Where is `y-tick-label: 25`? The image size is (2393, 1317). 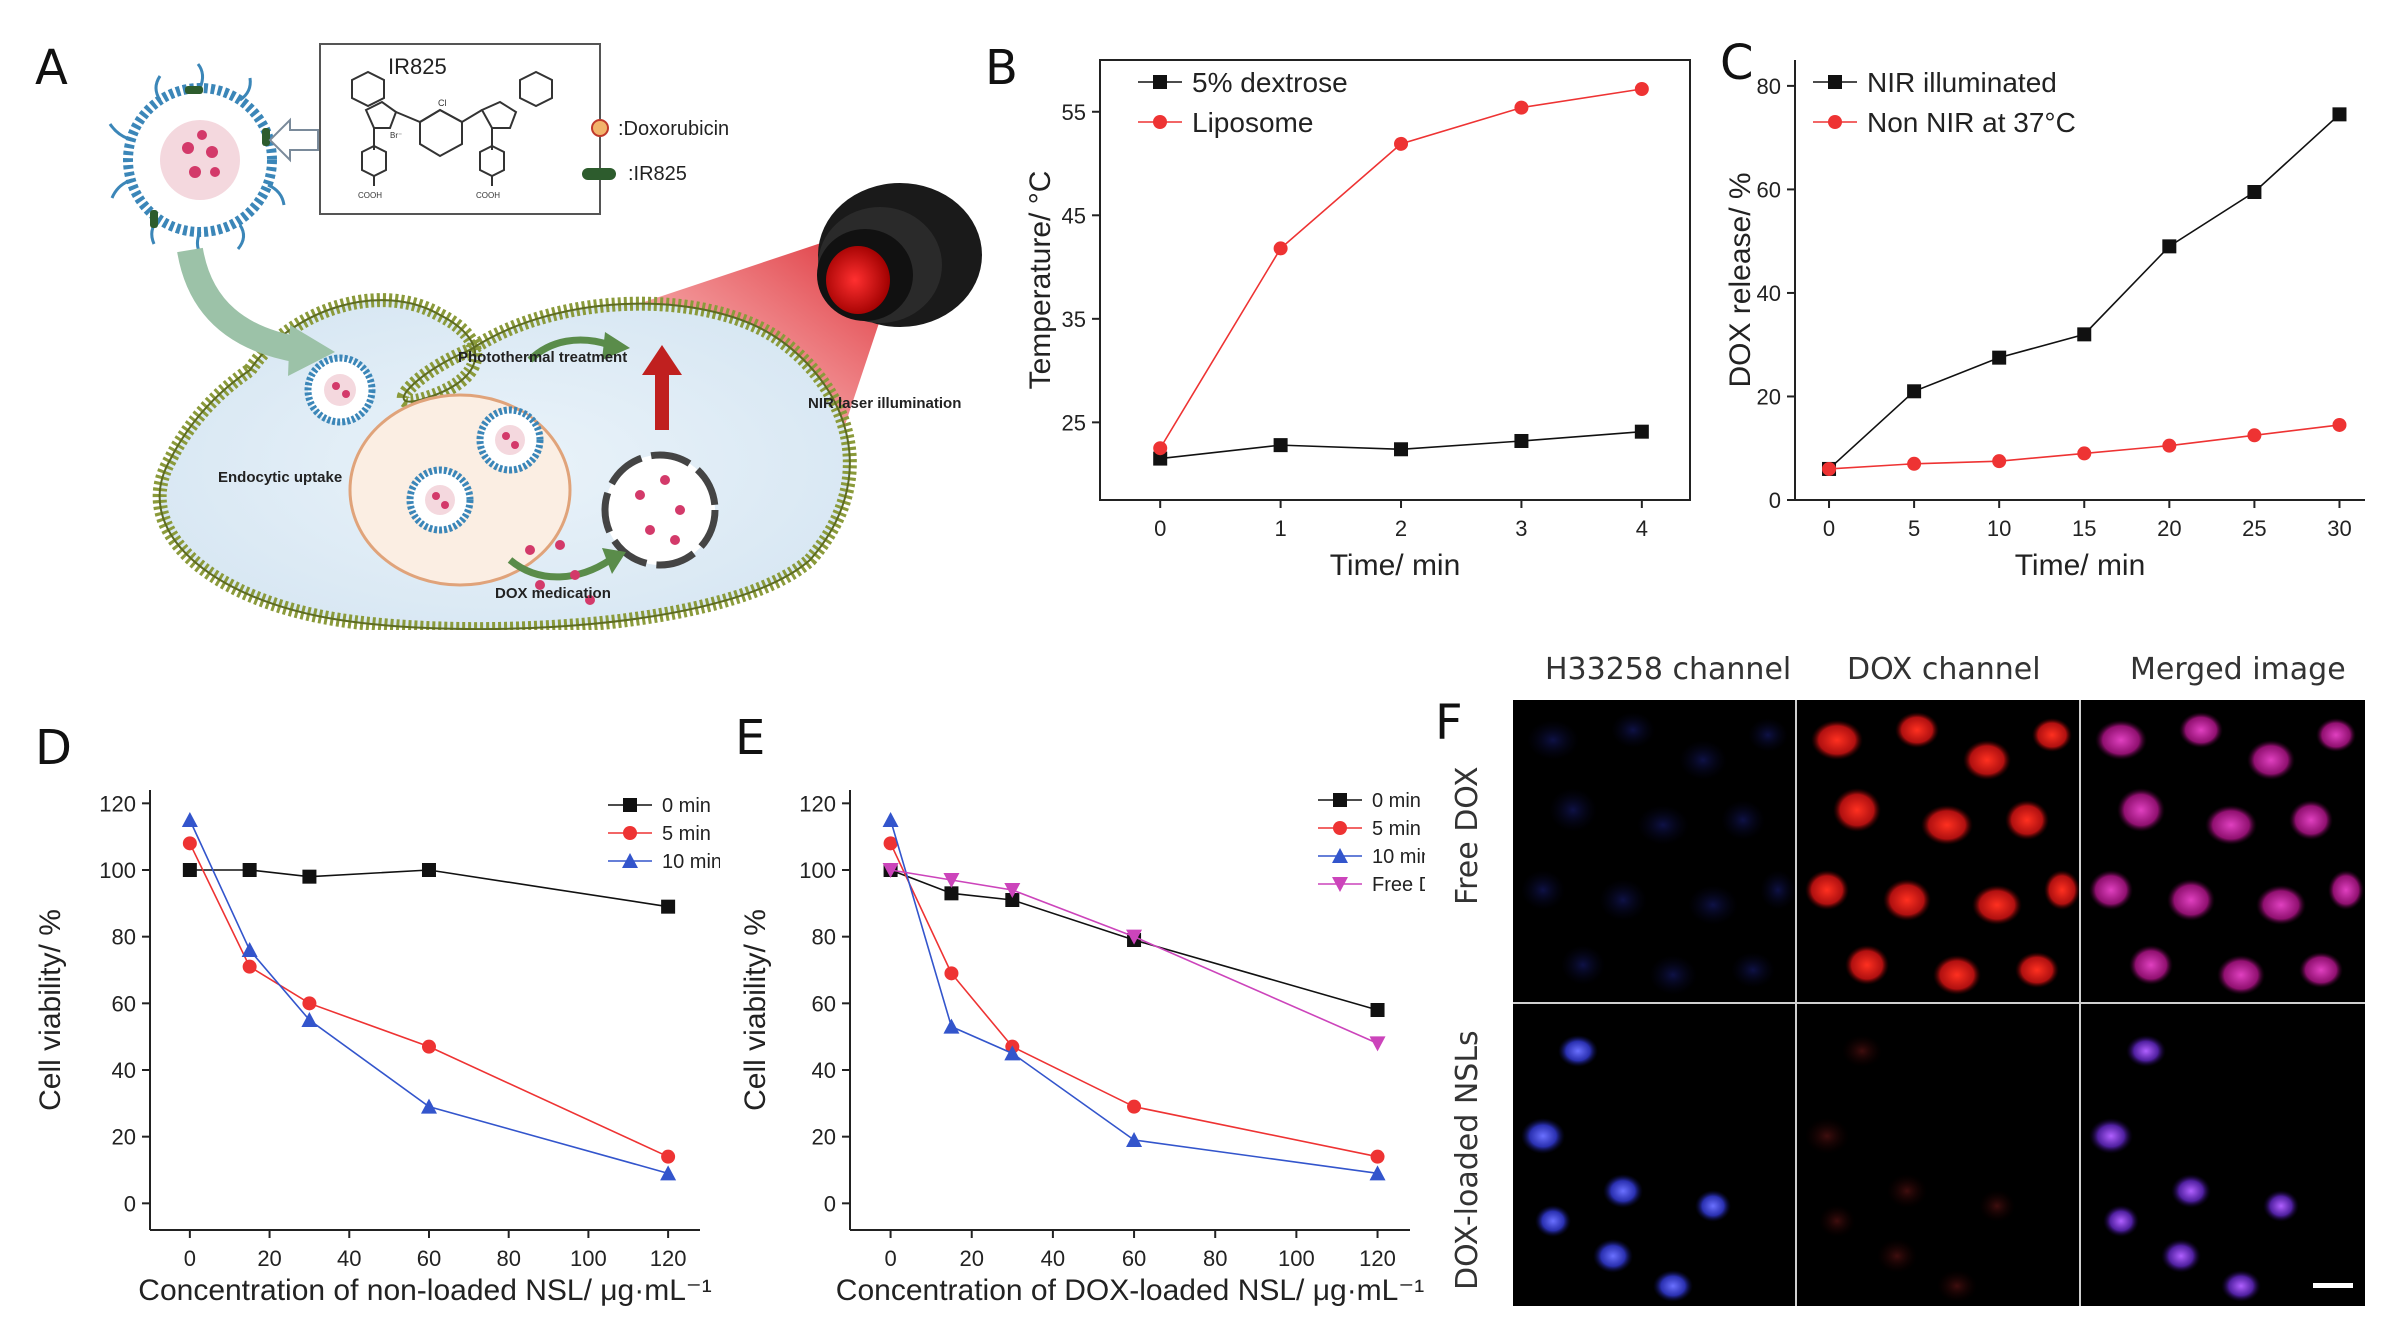 y-tick-label: 25 is located at coordinates (1074, 422).